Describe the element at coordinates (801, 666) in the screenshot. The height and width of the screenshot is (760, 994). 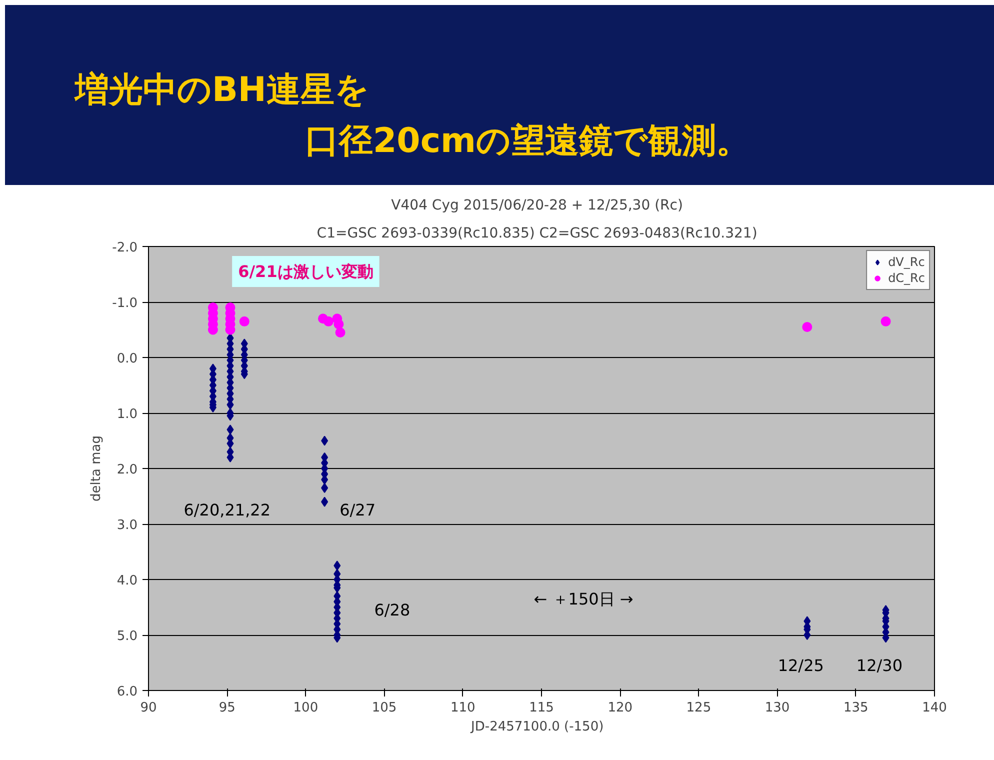
I see `annotation: 12/25` at that location.